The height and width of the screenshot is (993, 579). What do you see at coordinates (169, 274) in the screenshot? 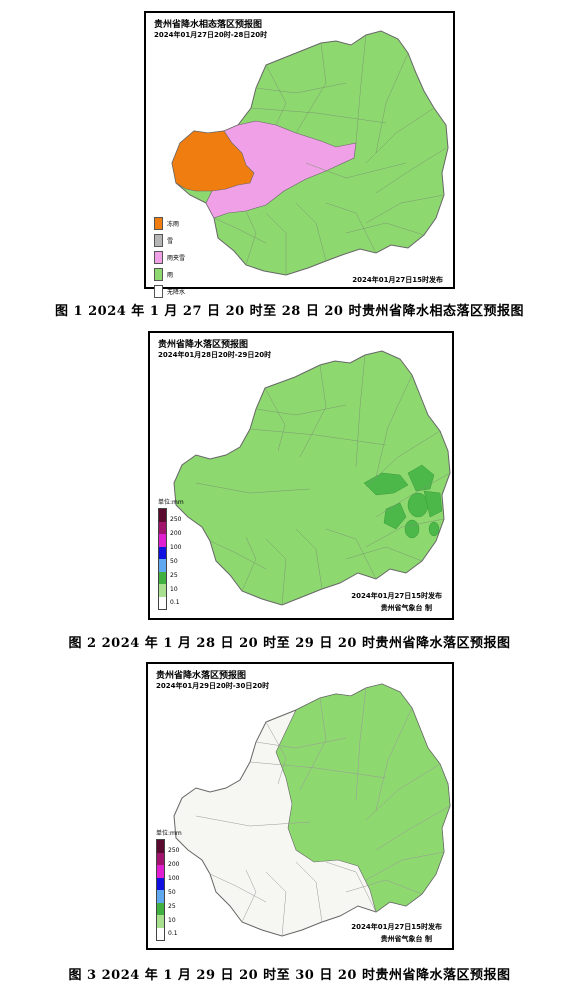
I see `legend-item-rain: 雨` at bounding box center [169, 274].